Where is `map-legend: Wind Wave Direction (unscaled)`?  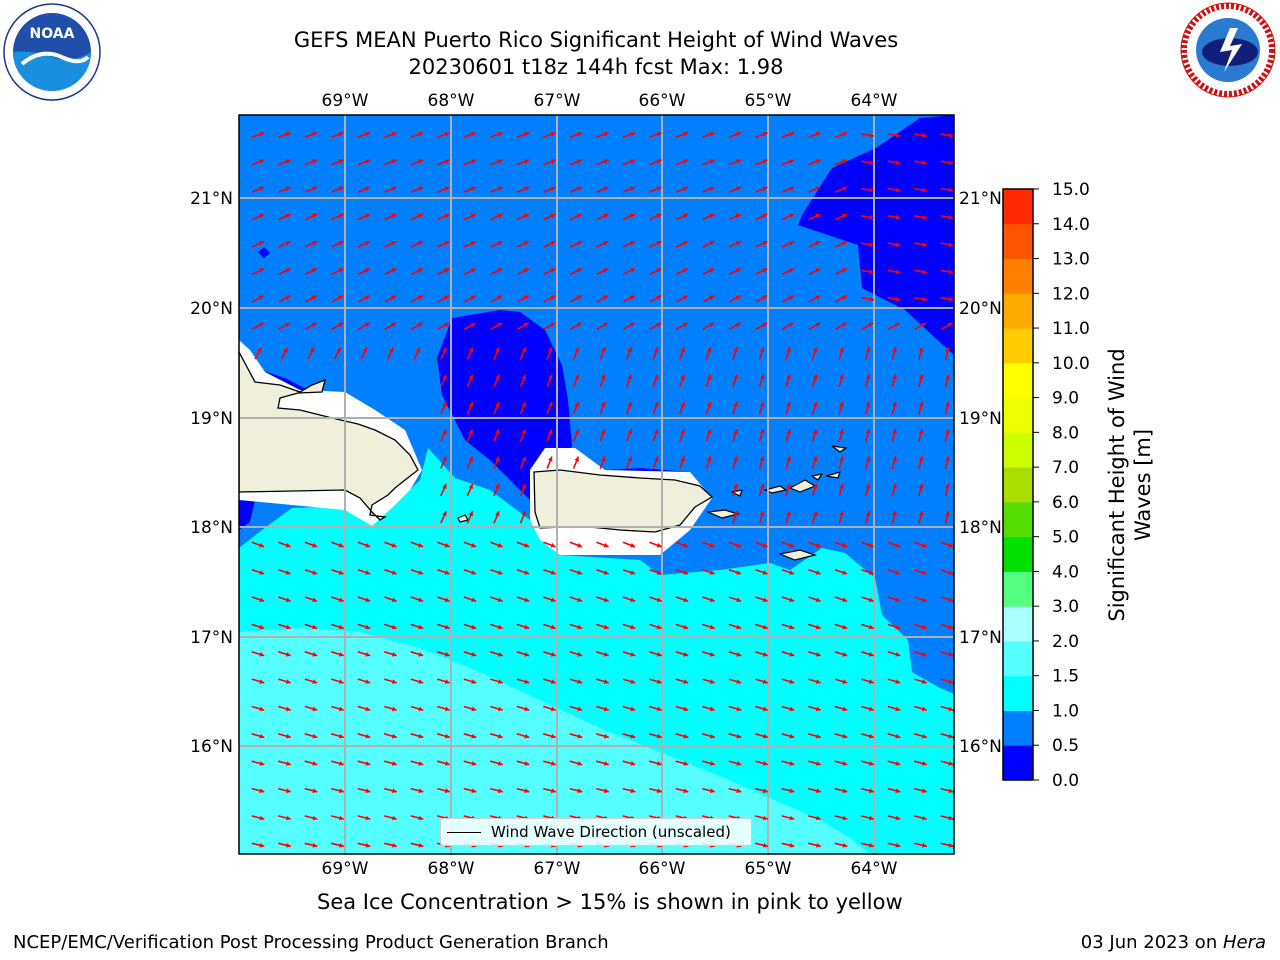
map-legend: Wind Wave Direction (unscaled) is located at coordinates (596, 832).